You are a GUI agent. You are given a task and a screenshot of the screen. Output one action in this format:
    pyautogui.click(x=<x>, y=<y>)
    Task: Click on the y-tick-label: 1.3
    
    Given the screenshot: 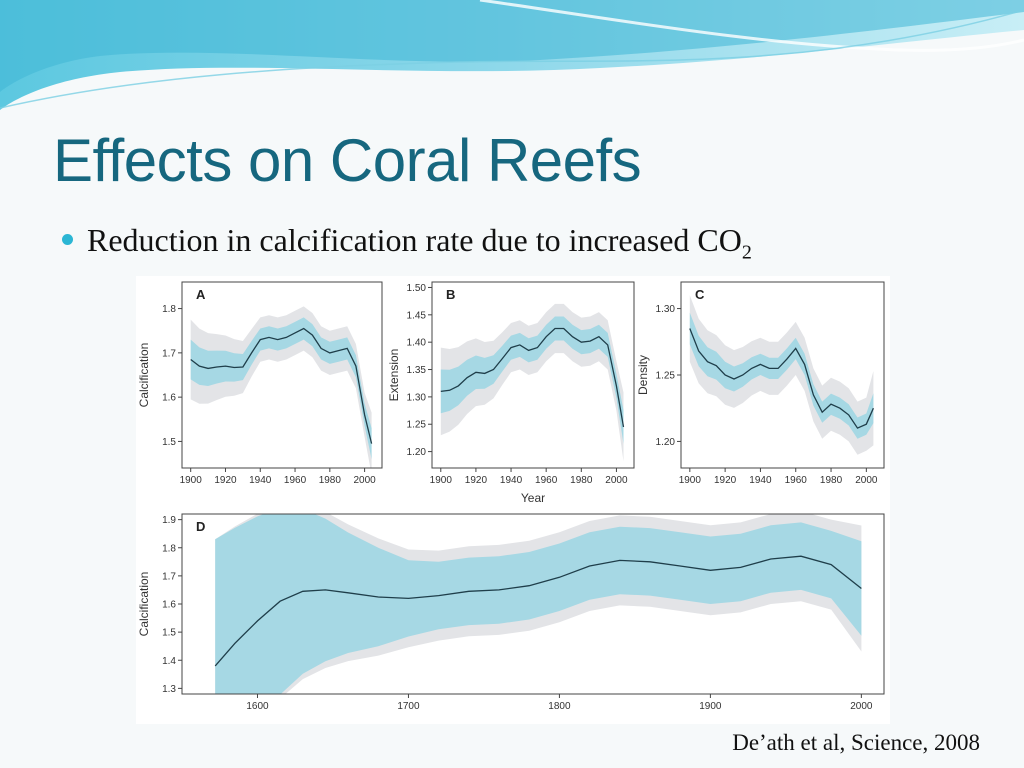 What is the action you would take?
    pyautogui.click(x=169, y=689)
    